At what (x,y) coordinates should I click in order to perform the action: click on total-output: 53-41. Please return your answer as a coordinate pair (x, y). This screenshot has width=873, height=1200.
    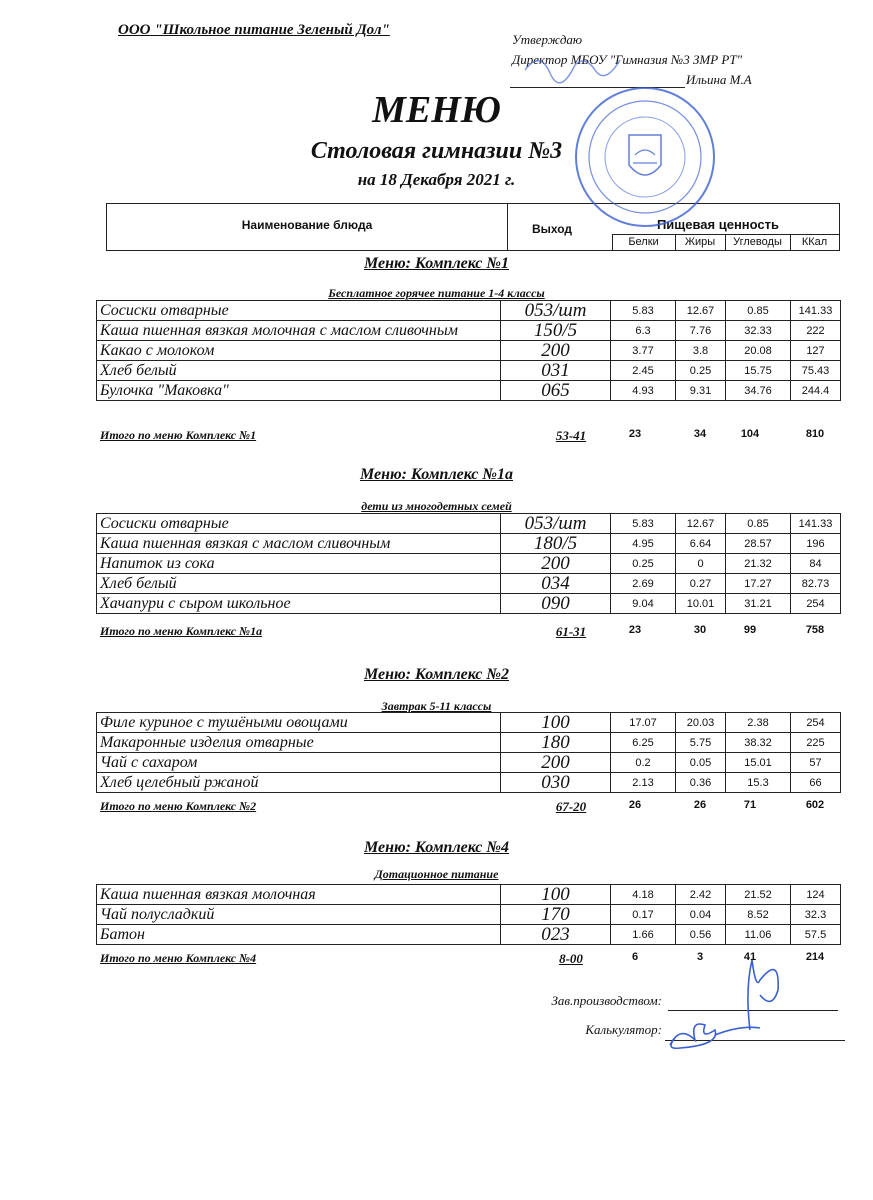
    Looking at the image, I should click on (571, 435).